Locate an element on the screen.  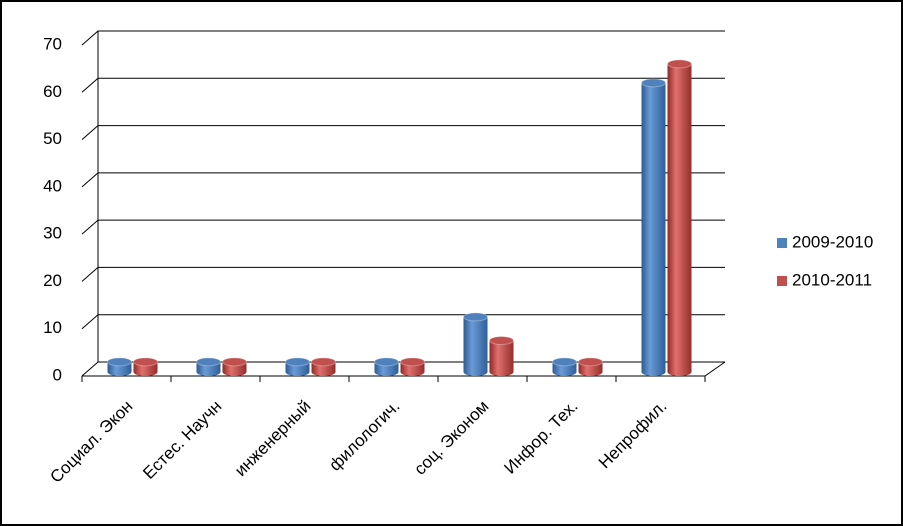
y-tick-label: 60 is located at coordinates (52, 91).